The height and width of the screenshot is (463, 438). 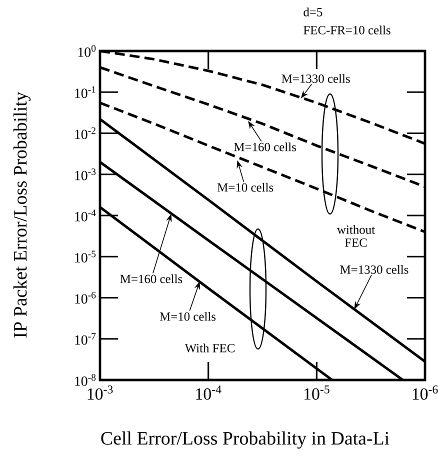 What do you see at coordinates (85, 339) in the screenshot?
I see `y-tick-label: 10$^{-7}$` at bounding box center [85, 339].